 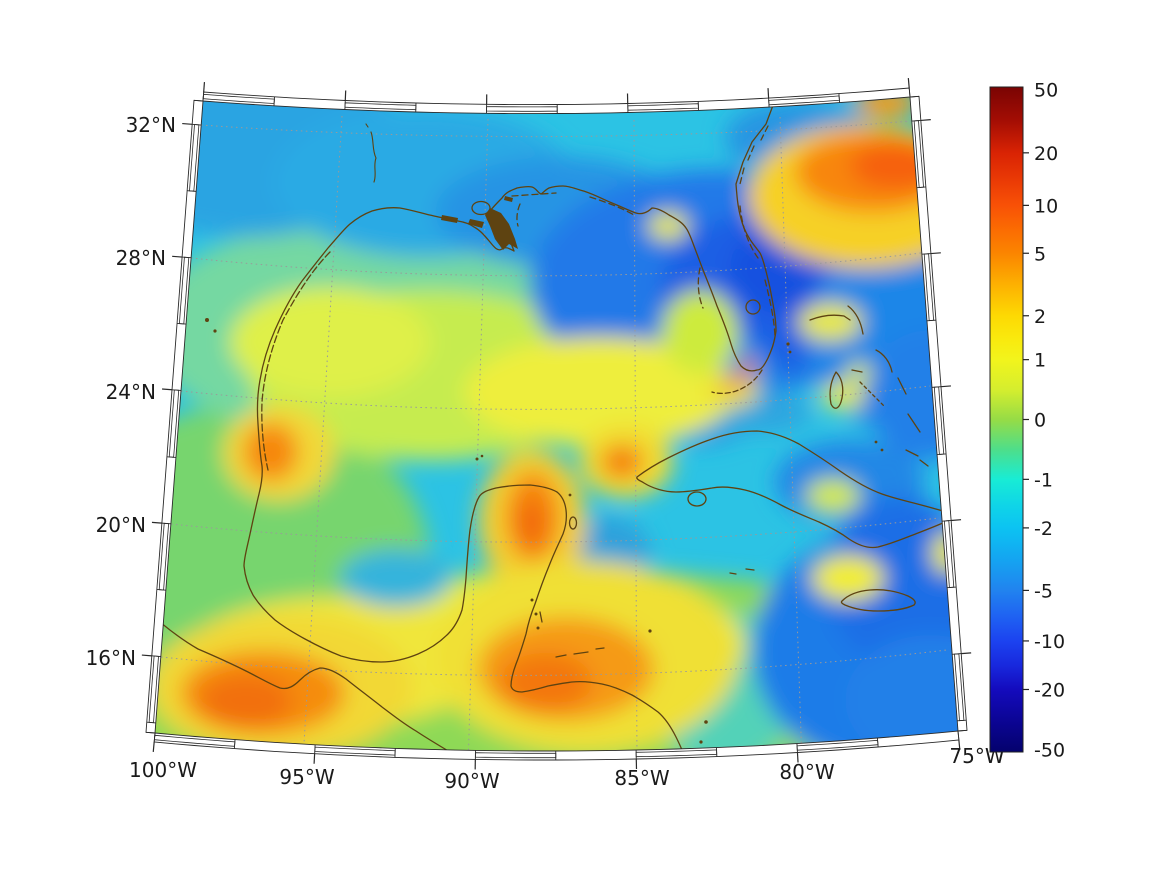 I want to click on gridline-lat-28N, so click(x=556, y=264).